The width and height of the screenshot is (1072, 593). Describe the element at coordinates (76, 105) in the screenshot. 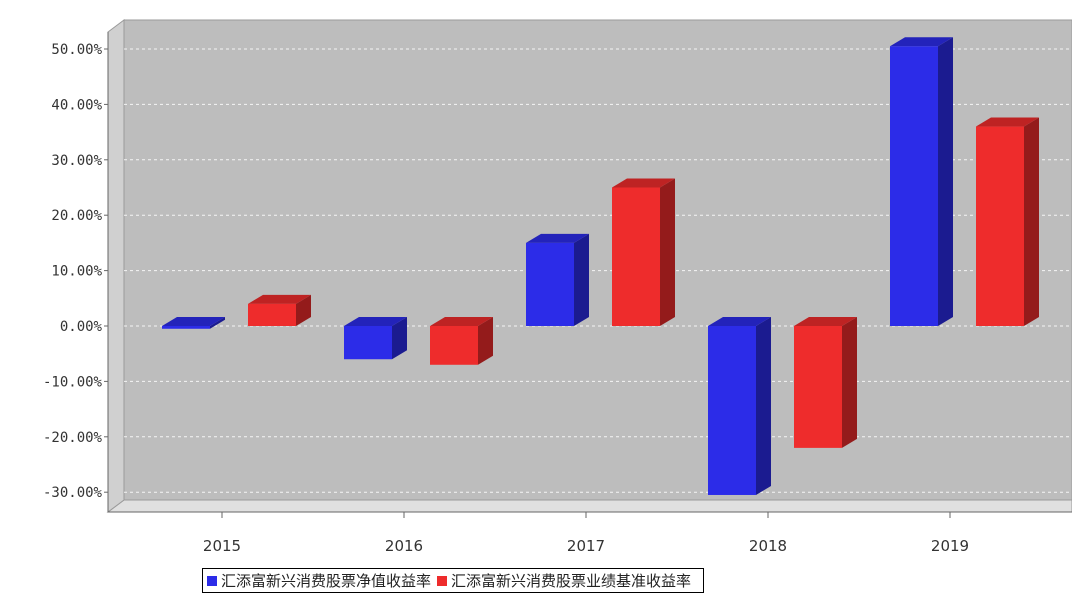

I see `y-tick-label: 40.00%` at that location.